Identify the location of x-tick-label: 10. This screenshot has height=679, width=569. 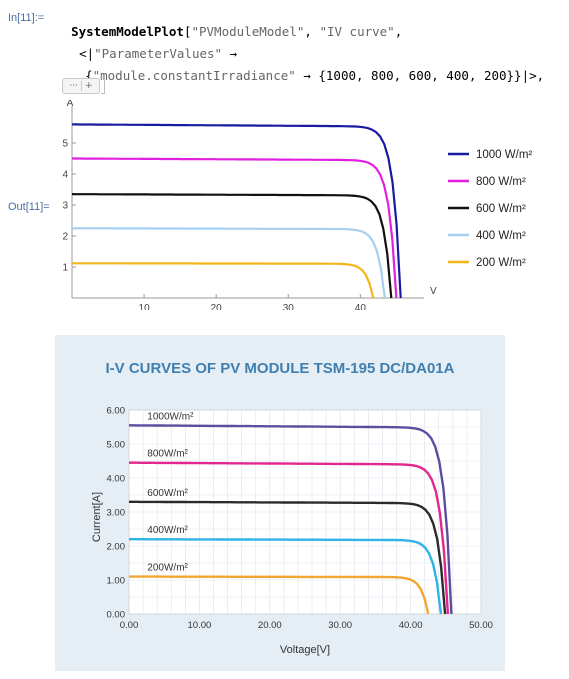
(145, 306).